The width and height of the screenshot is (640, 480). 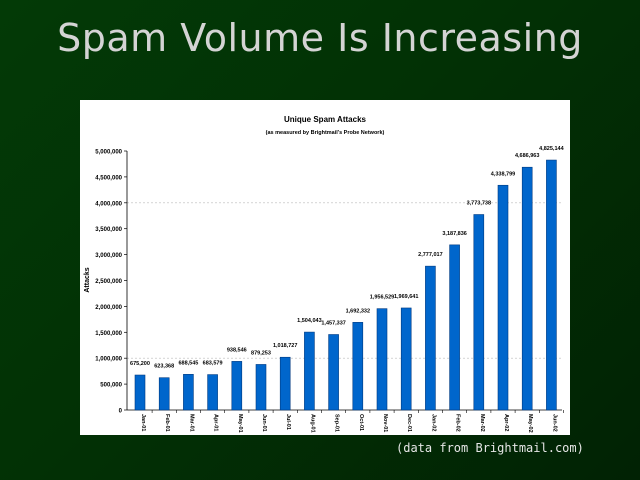 What do you see at coordinates (527, 156) in the screenshot?
I see `data-label: 4,686,963` at bounding box center [527, 156].